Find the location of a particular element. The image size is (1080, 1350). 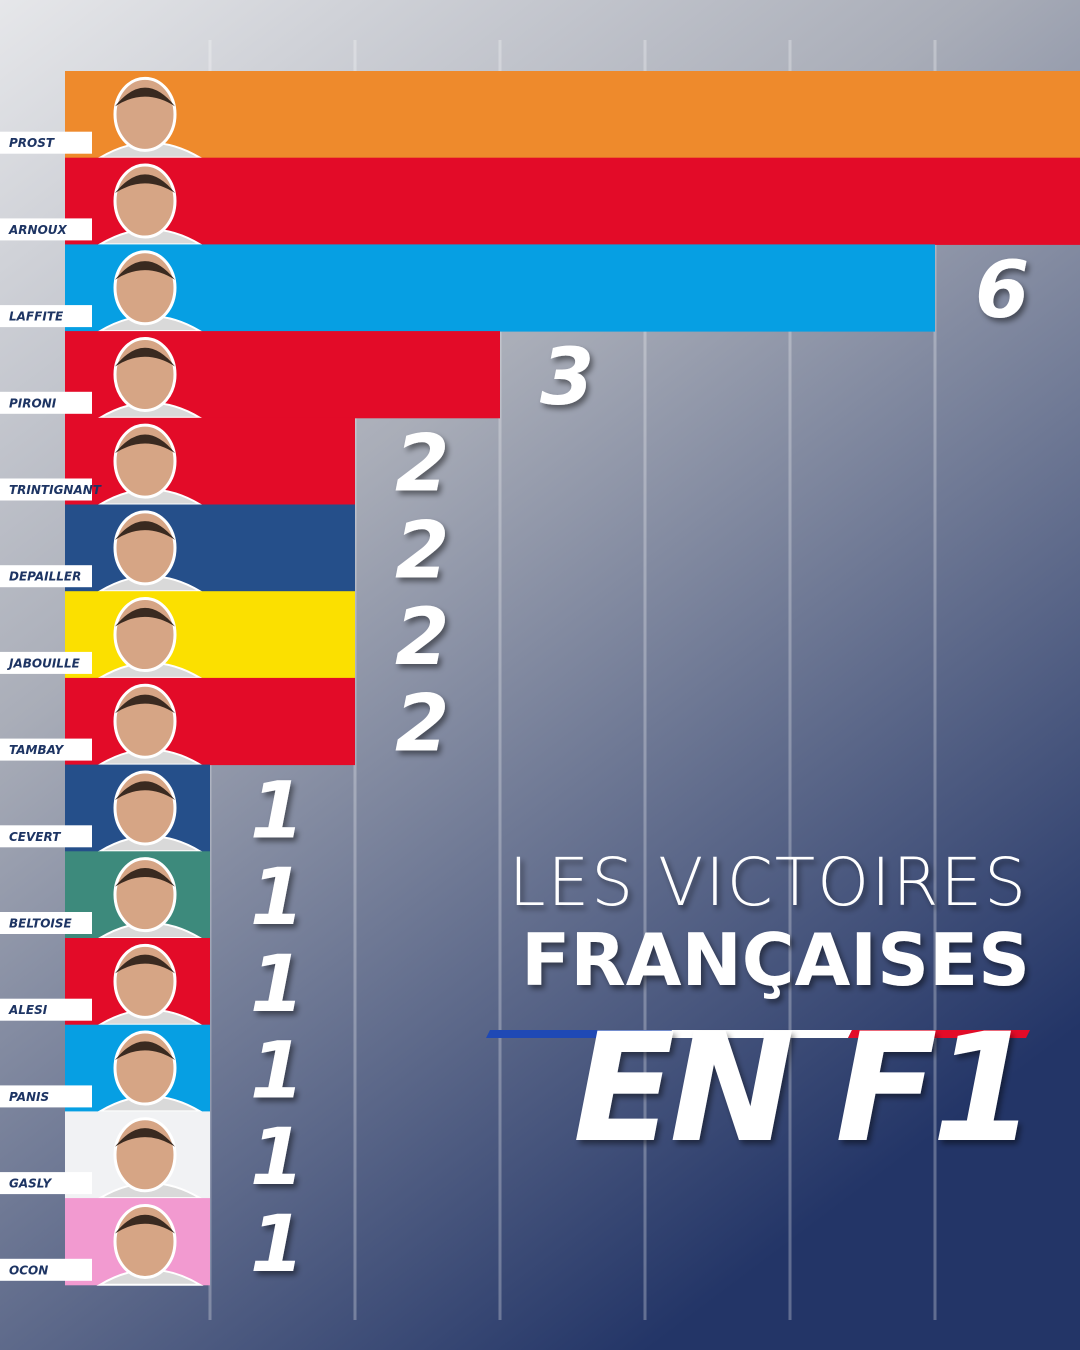

driver-name: PIRONI is located at coordinates (33, 403).